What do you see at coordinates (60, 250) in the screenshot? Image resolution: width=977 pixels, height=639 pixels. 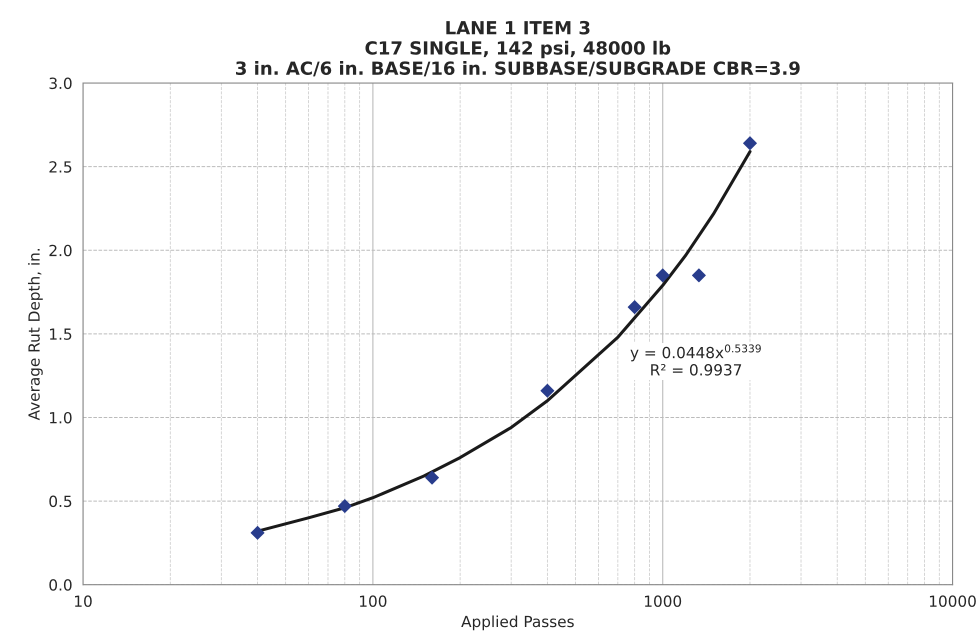 I see `y-tick-label: 2.0` at bounding box center [60, 250].